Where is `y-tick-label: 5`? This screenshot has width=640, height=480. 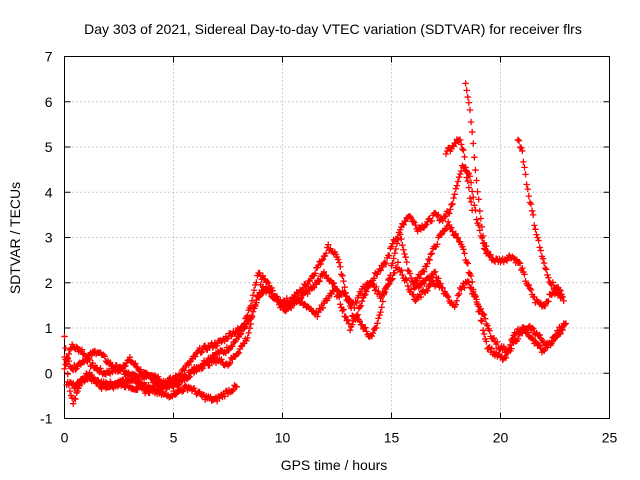
y-tick-label: 5 is located at coordinates (49, 147).